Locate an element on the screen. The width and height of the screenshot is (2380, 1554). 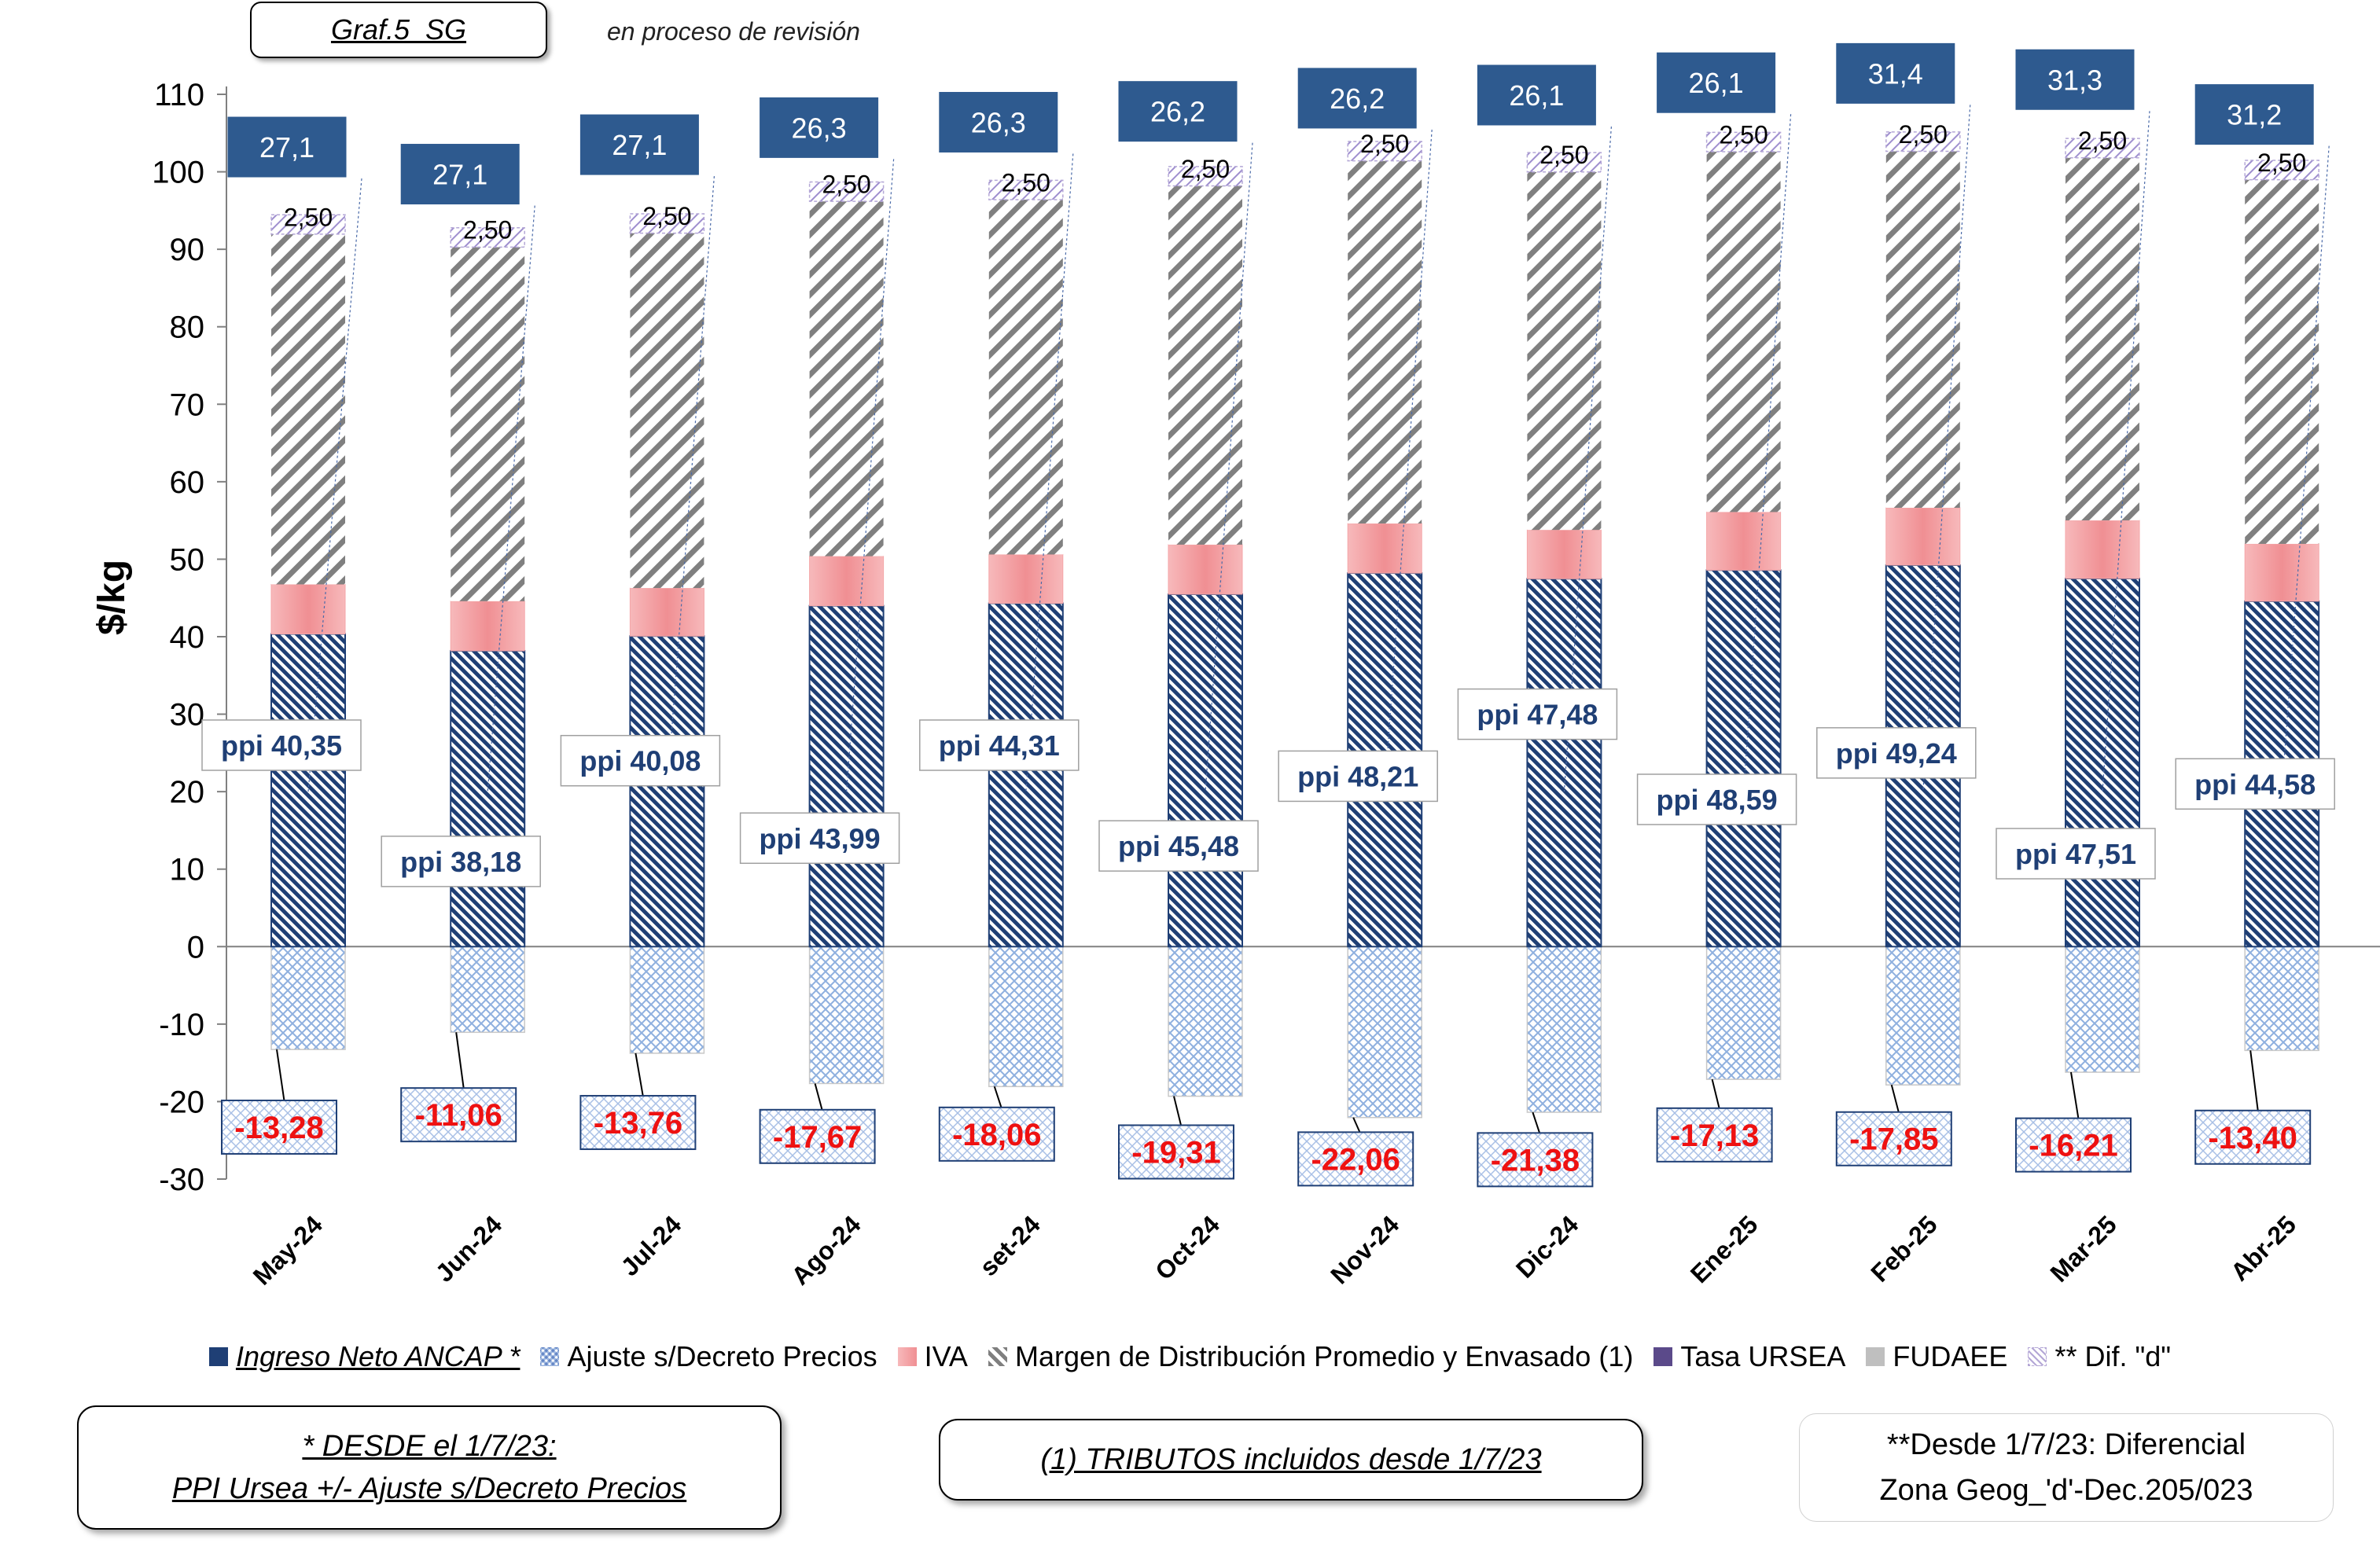
ppi-label: ppi 48,59 is located at coordinates (1717, 800).